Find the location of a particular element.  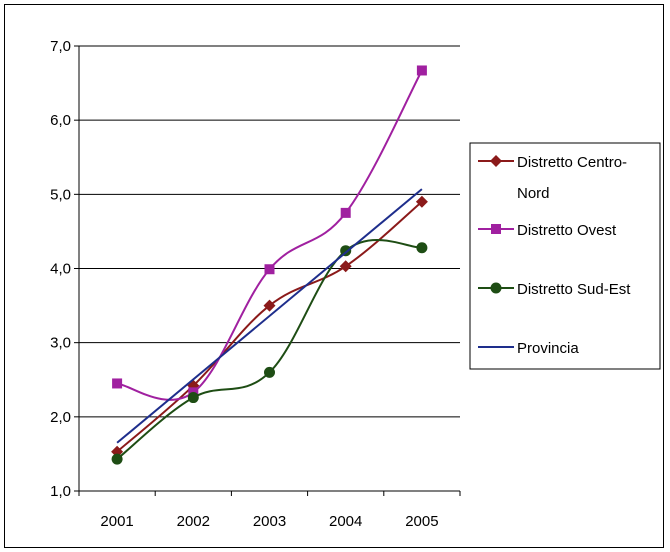

legend-border is located at coordinates (565, 256).